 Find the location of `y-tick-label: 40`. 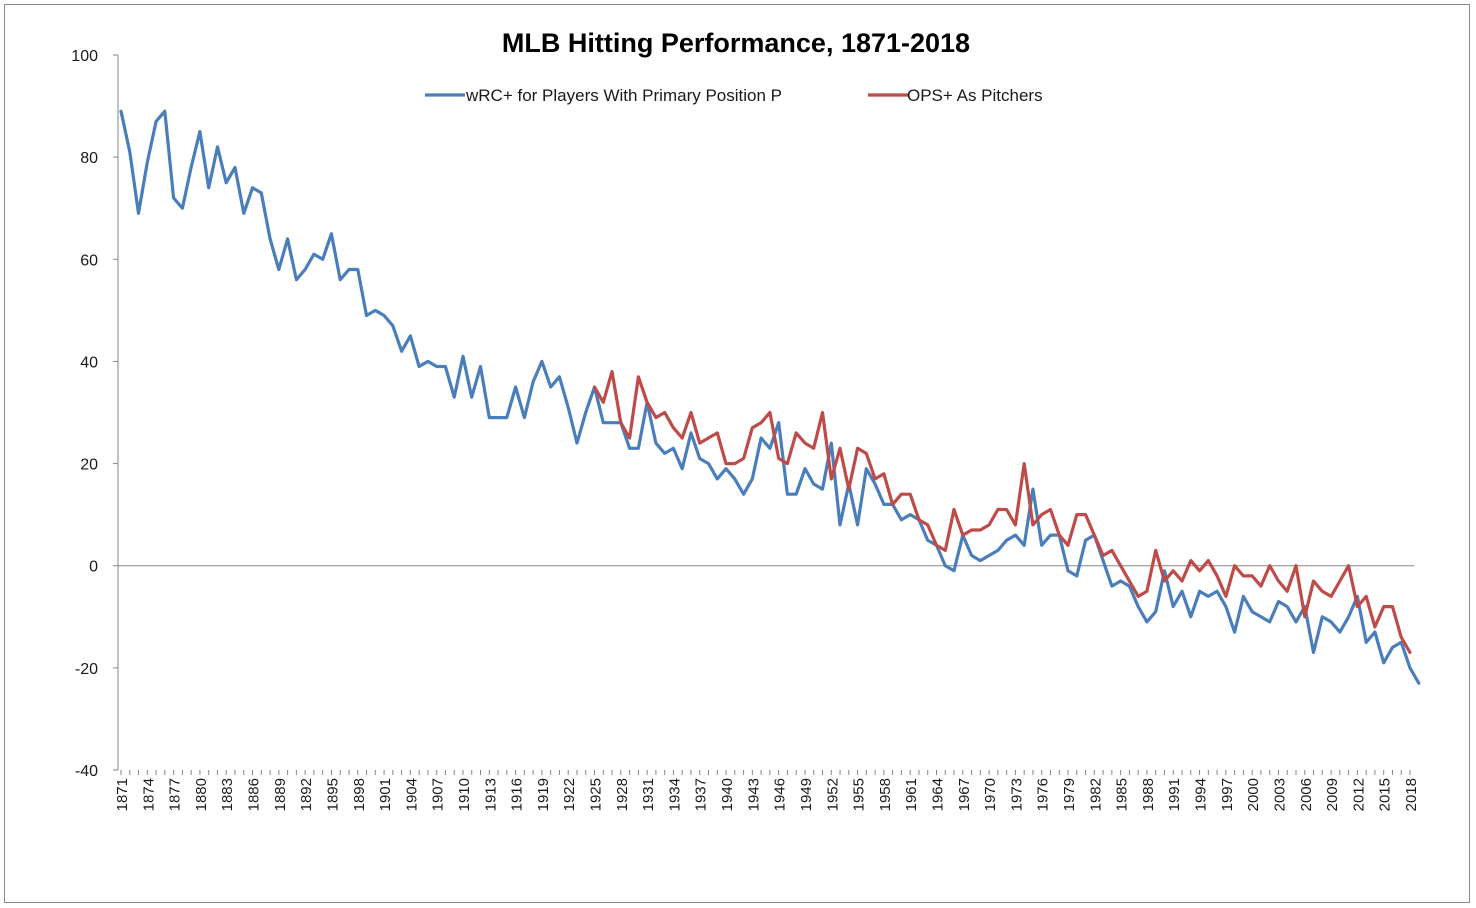

y-tick-label: 40 is located at coordinates (89, 362).